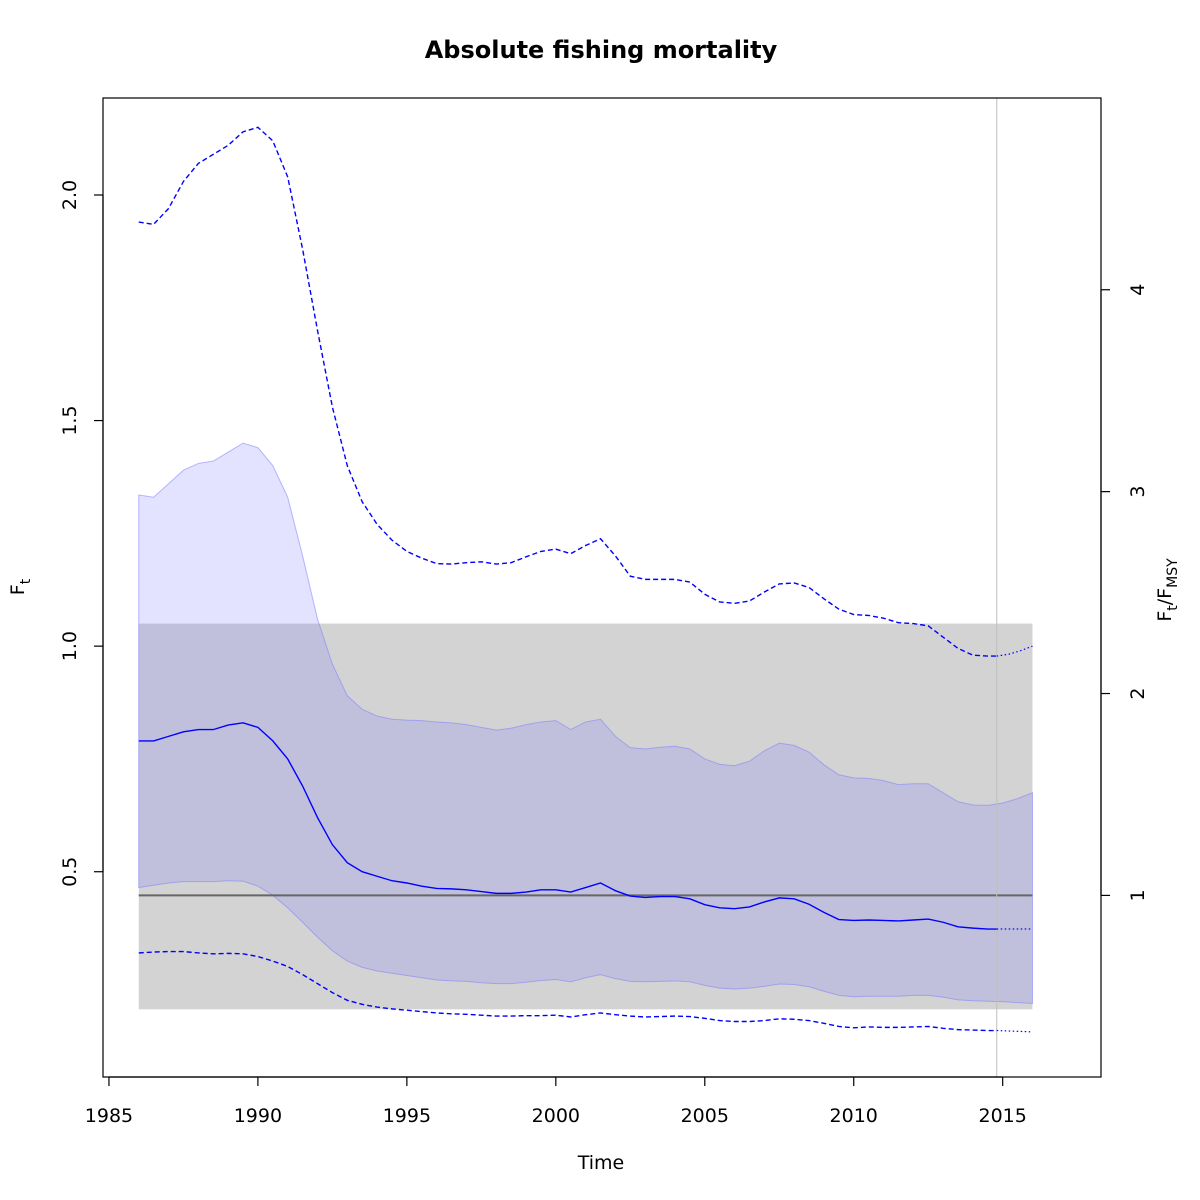  What do you see at coordinates (567, 991) in the screenshot?
I see `lower-ci-line` at bounding box center [567, 991].